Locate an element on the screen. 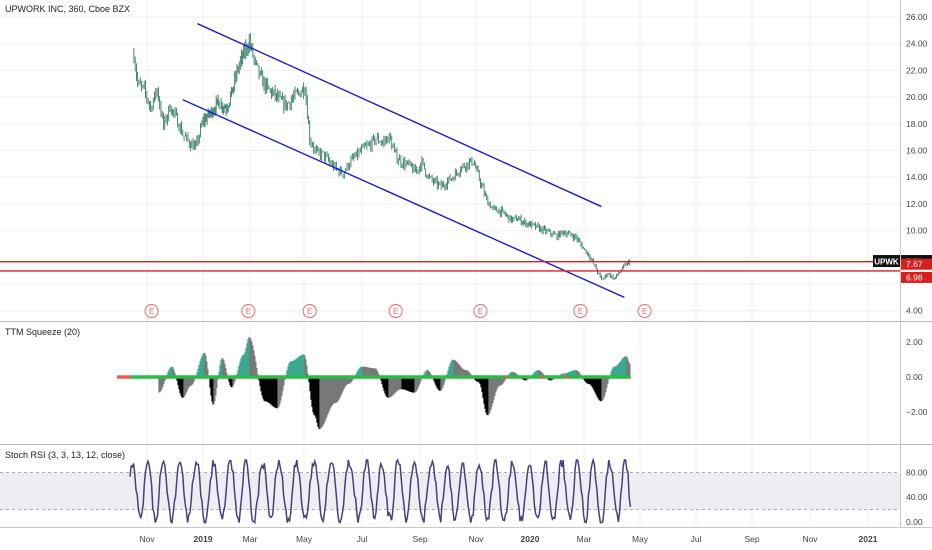 This screenshot has width=932, height=550. level-lower-badge is located at coordinates (916, 277).